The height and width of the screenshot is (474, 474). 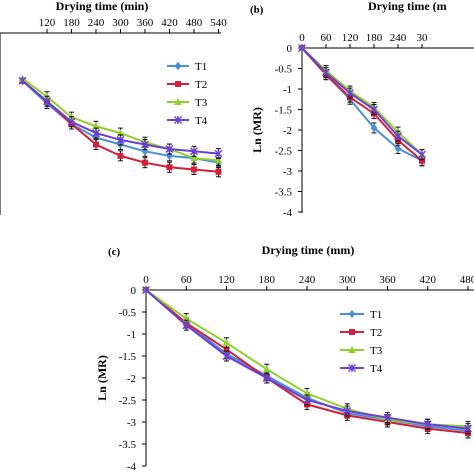 What do you see at coordinates (352, 349) in the screenshot?
I see `legend-marker-t3` at bounding box center [352, 349].